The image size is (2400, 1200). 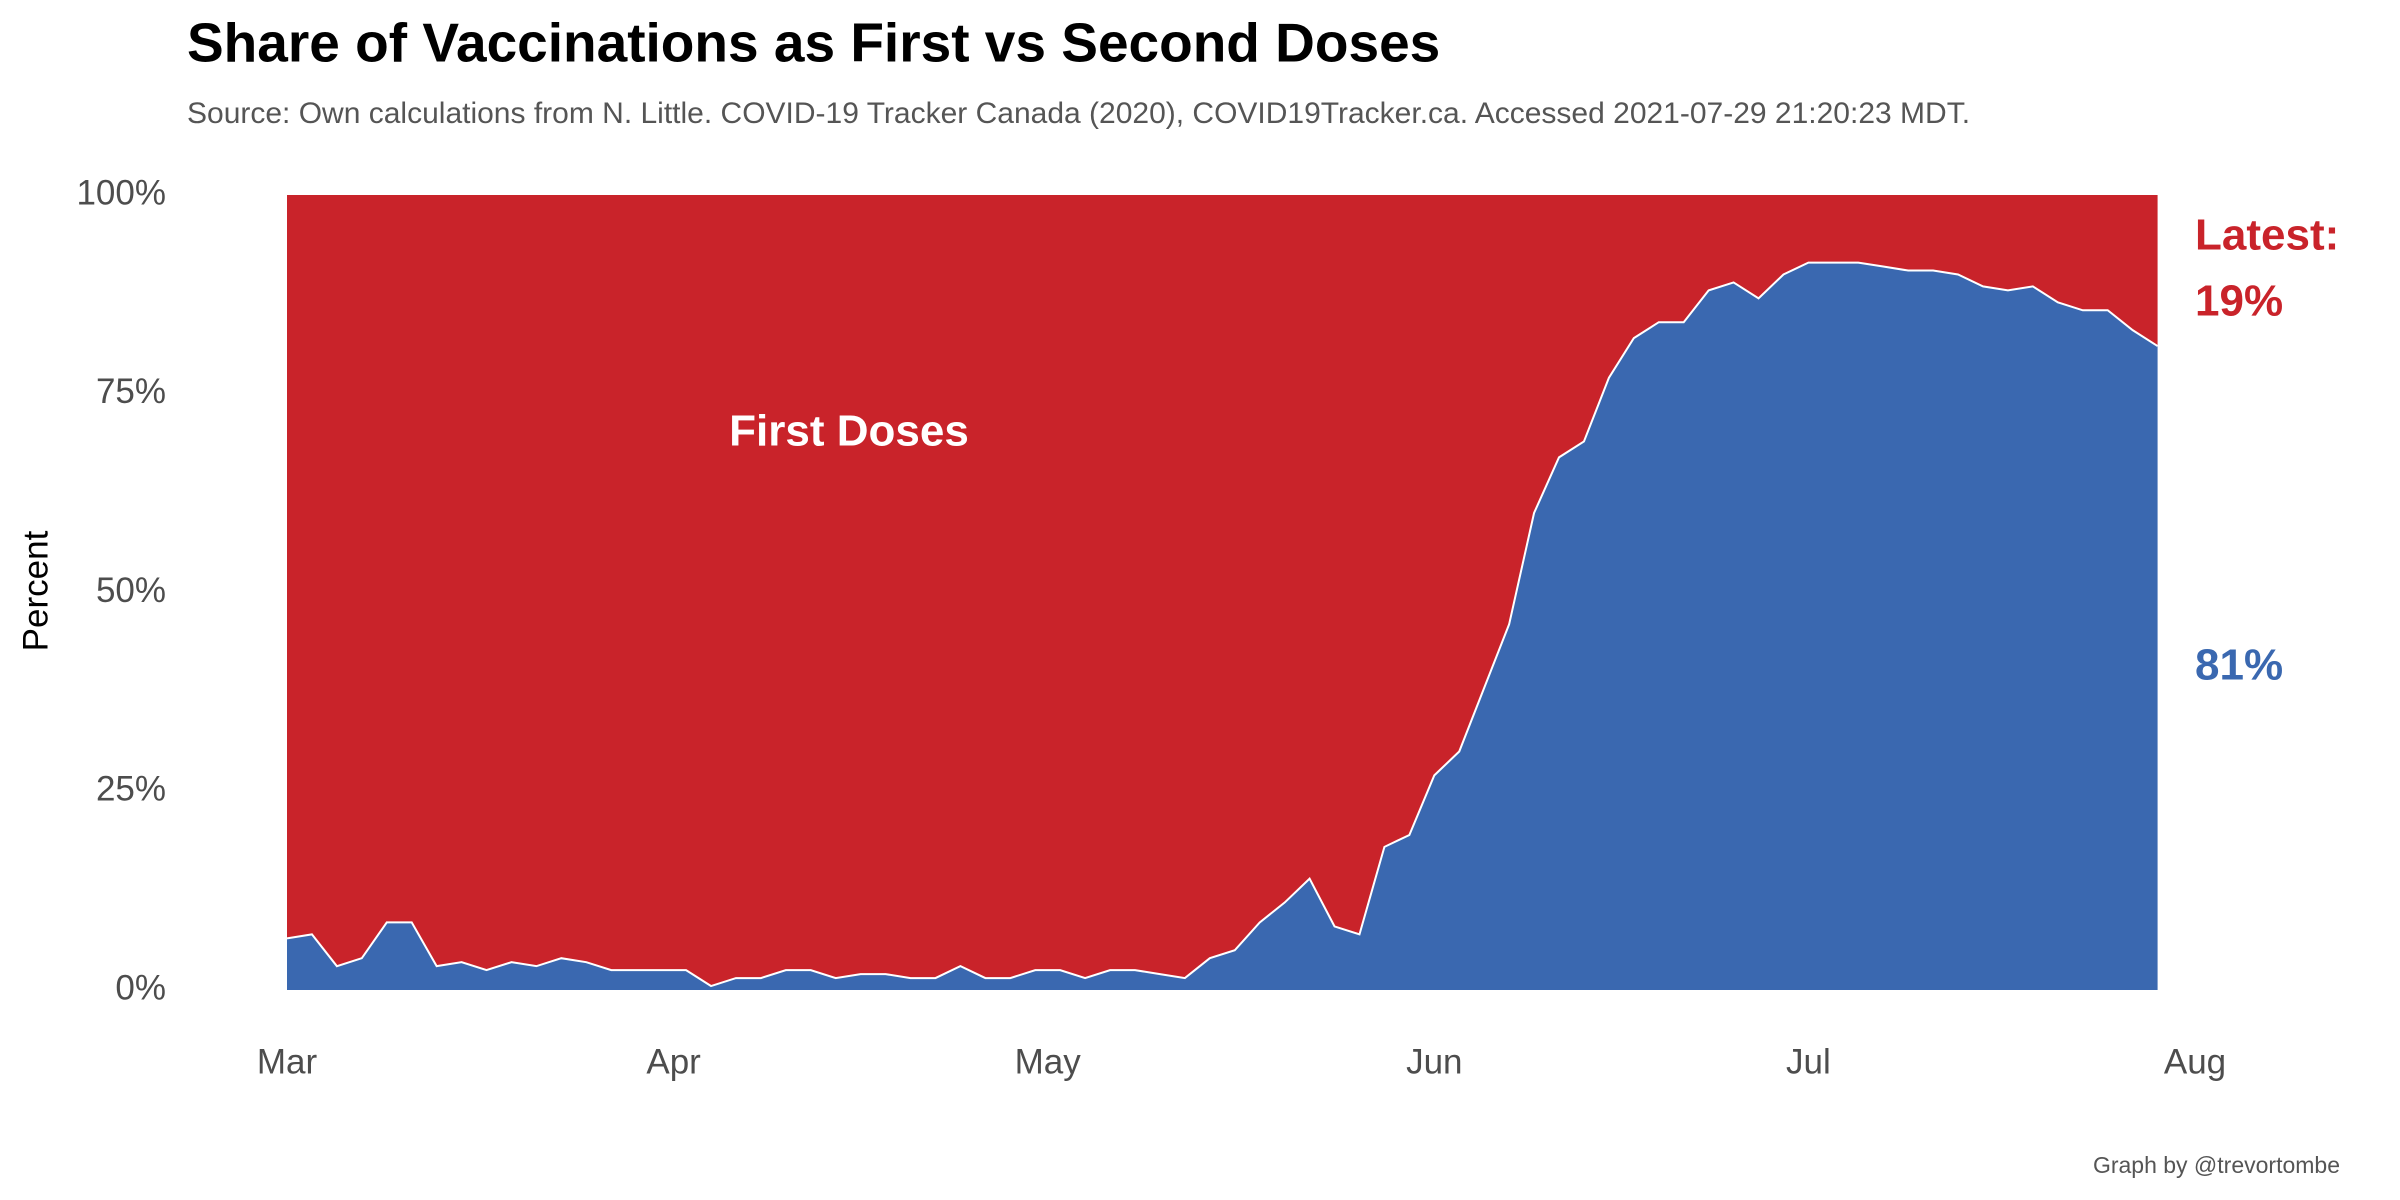 I want to click on x-tick-label: Apr, so click(x=673, y=1061).